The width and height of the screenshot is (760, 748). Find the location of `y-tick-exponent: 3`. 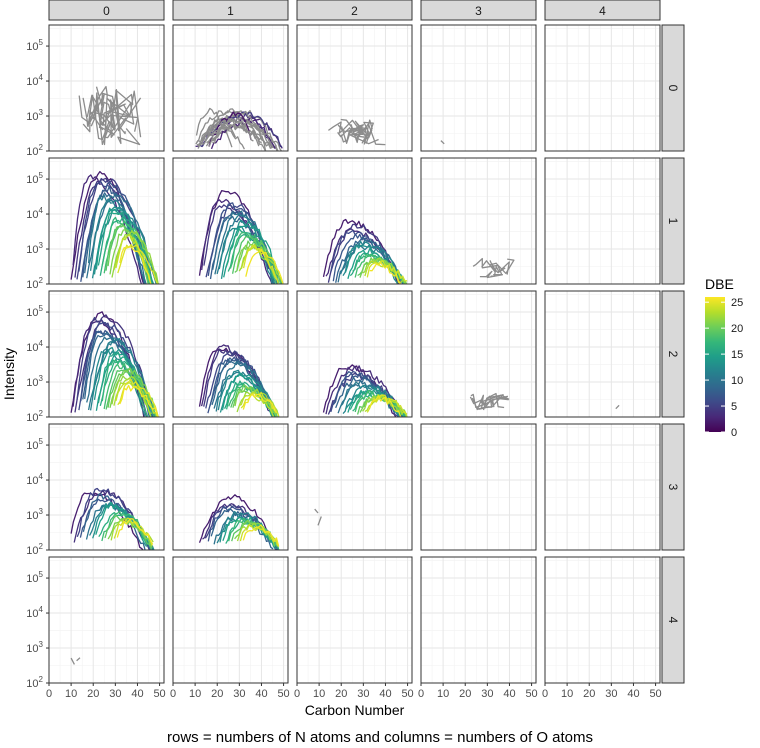

y-tick-exponent: 3 is located at coordinates (41, 511).